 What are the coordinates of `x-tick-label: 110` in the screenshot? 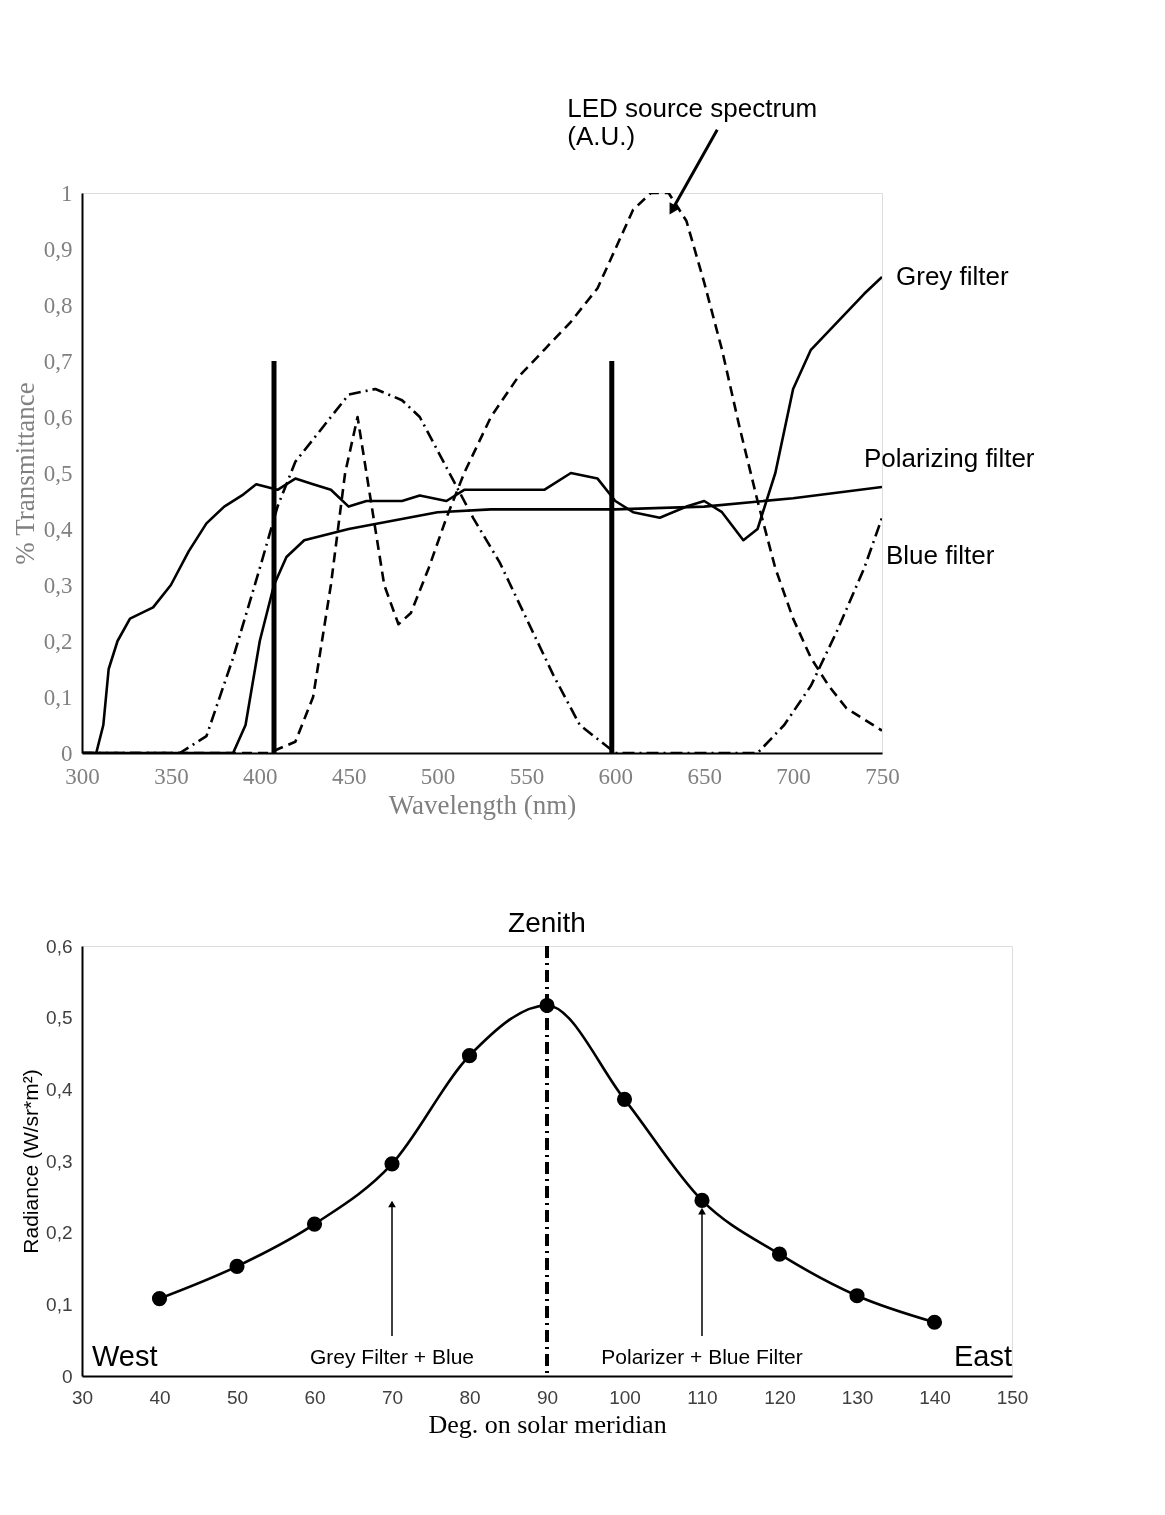 It's located at (702, 1397).